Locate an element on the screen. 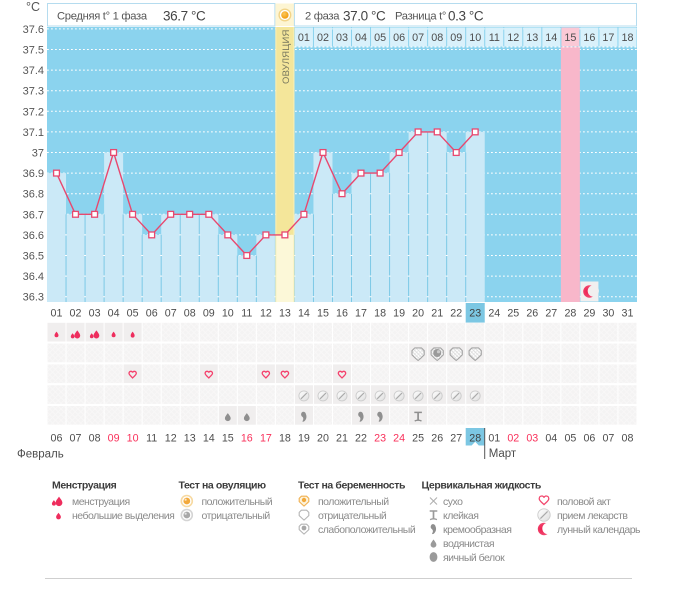 The width and height of the screenshot is (675, 592). svg-text: 30 is located at coordinates (608, 314).